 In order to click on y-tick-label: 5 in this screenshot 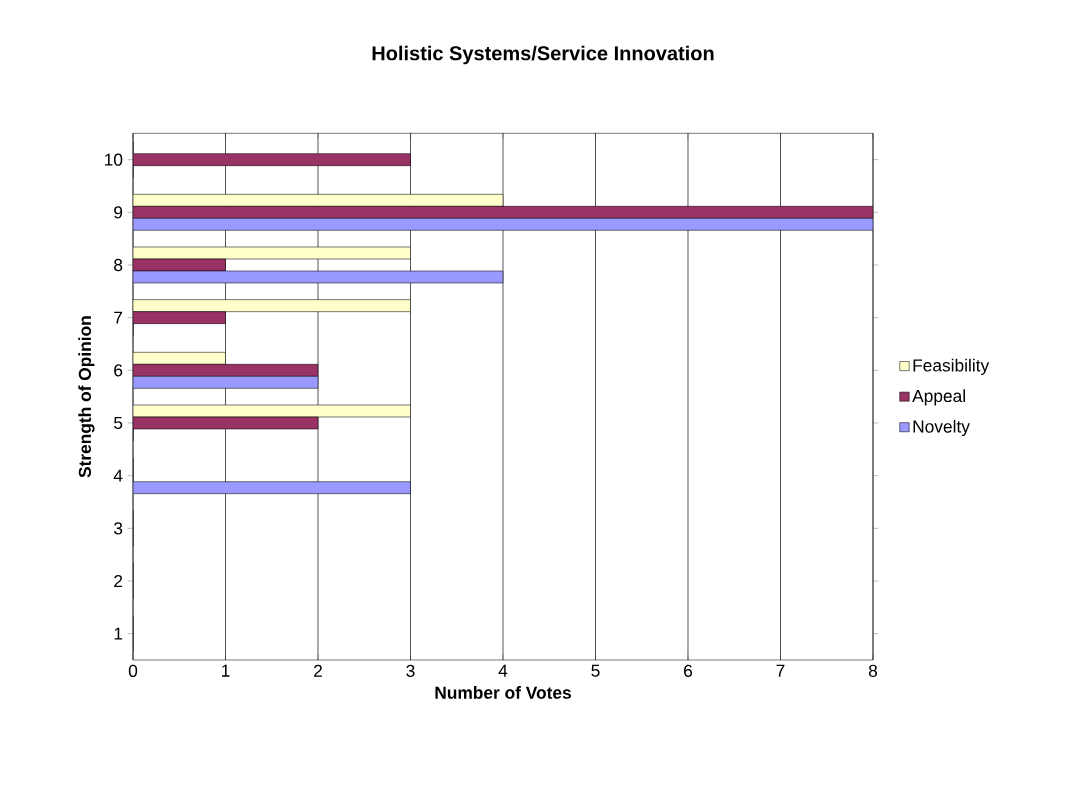, I will do `click(118, 423)`.